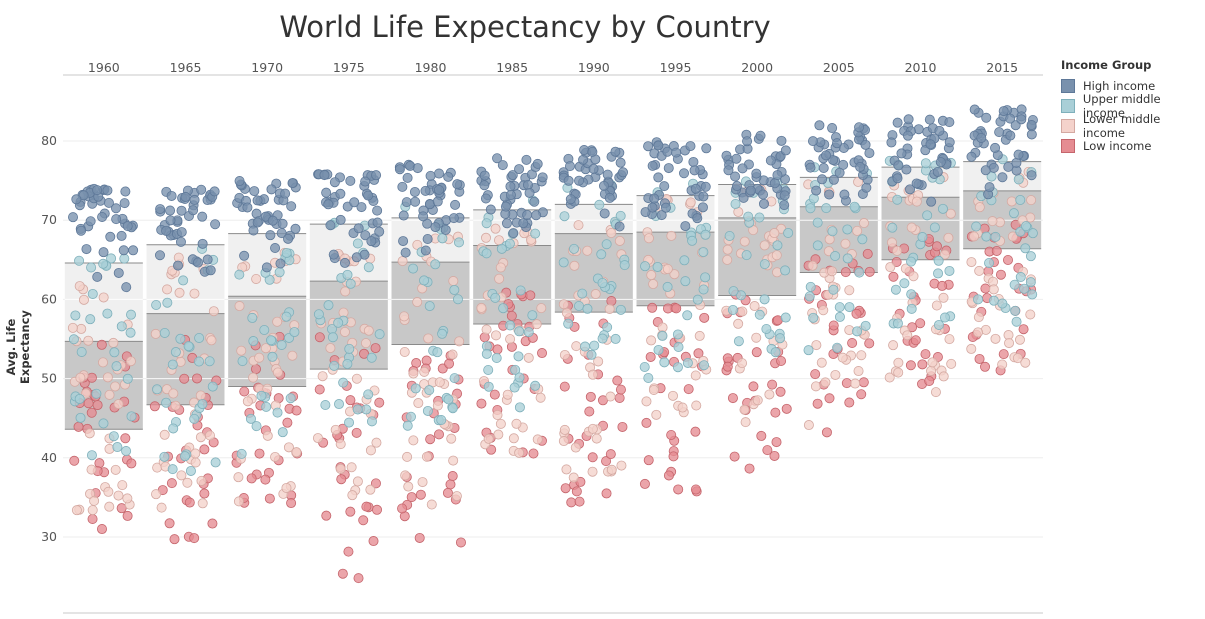  What do you see at coordinates (1133, 126) in the screenshot?
I see `legend-item-lower-middle-income: Lower middle income` at bounding box center [1133, 126].